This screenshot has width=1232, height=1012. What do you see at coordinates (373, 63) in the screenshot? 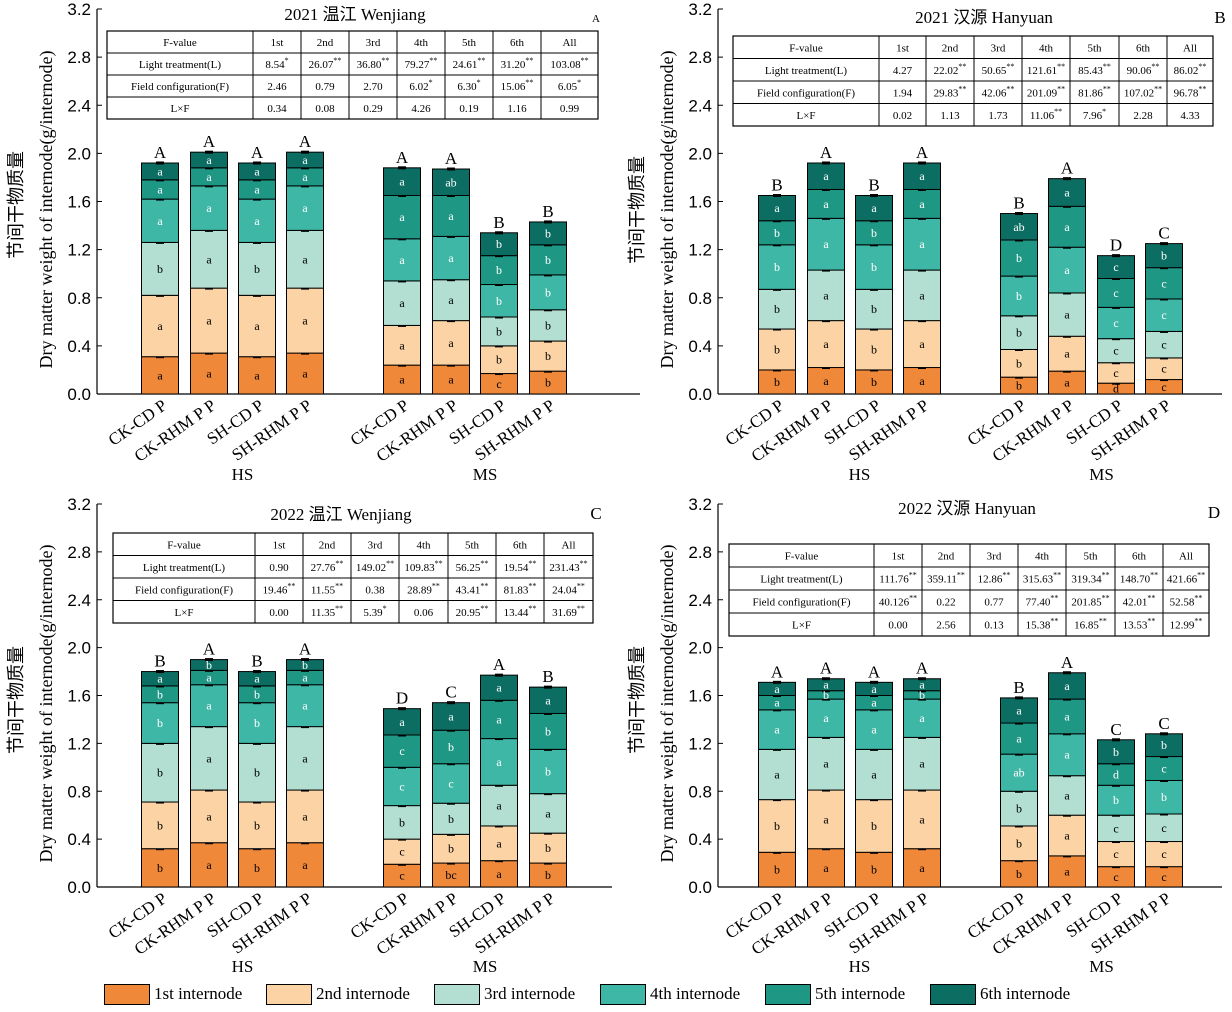
I see `table-cell: 36.80**` at bounding box center [373, 63].